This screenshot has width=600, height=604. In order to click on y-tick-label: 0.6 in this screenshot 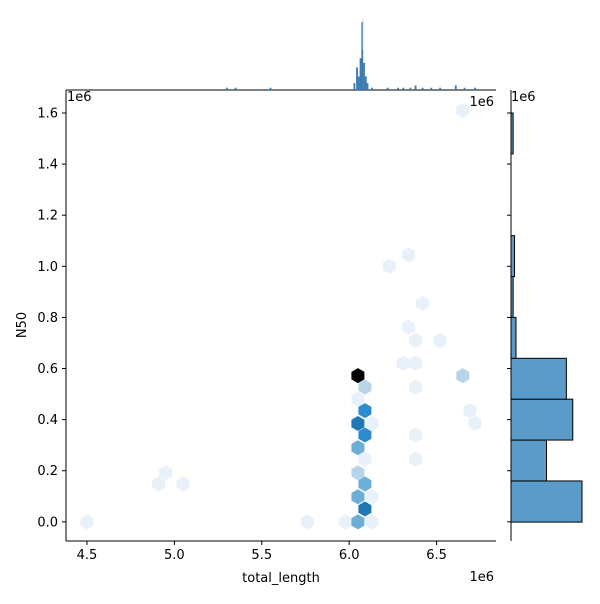, I will do `click(47, 369)`.